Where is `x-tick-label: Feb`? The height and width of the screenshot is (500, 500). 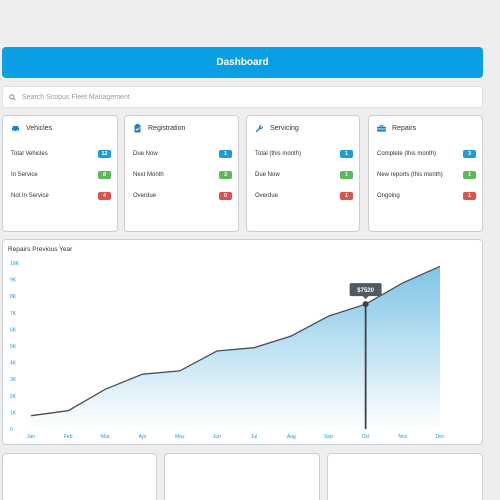
x-tick-label: Feb is located at coordinates (68, 437).